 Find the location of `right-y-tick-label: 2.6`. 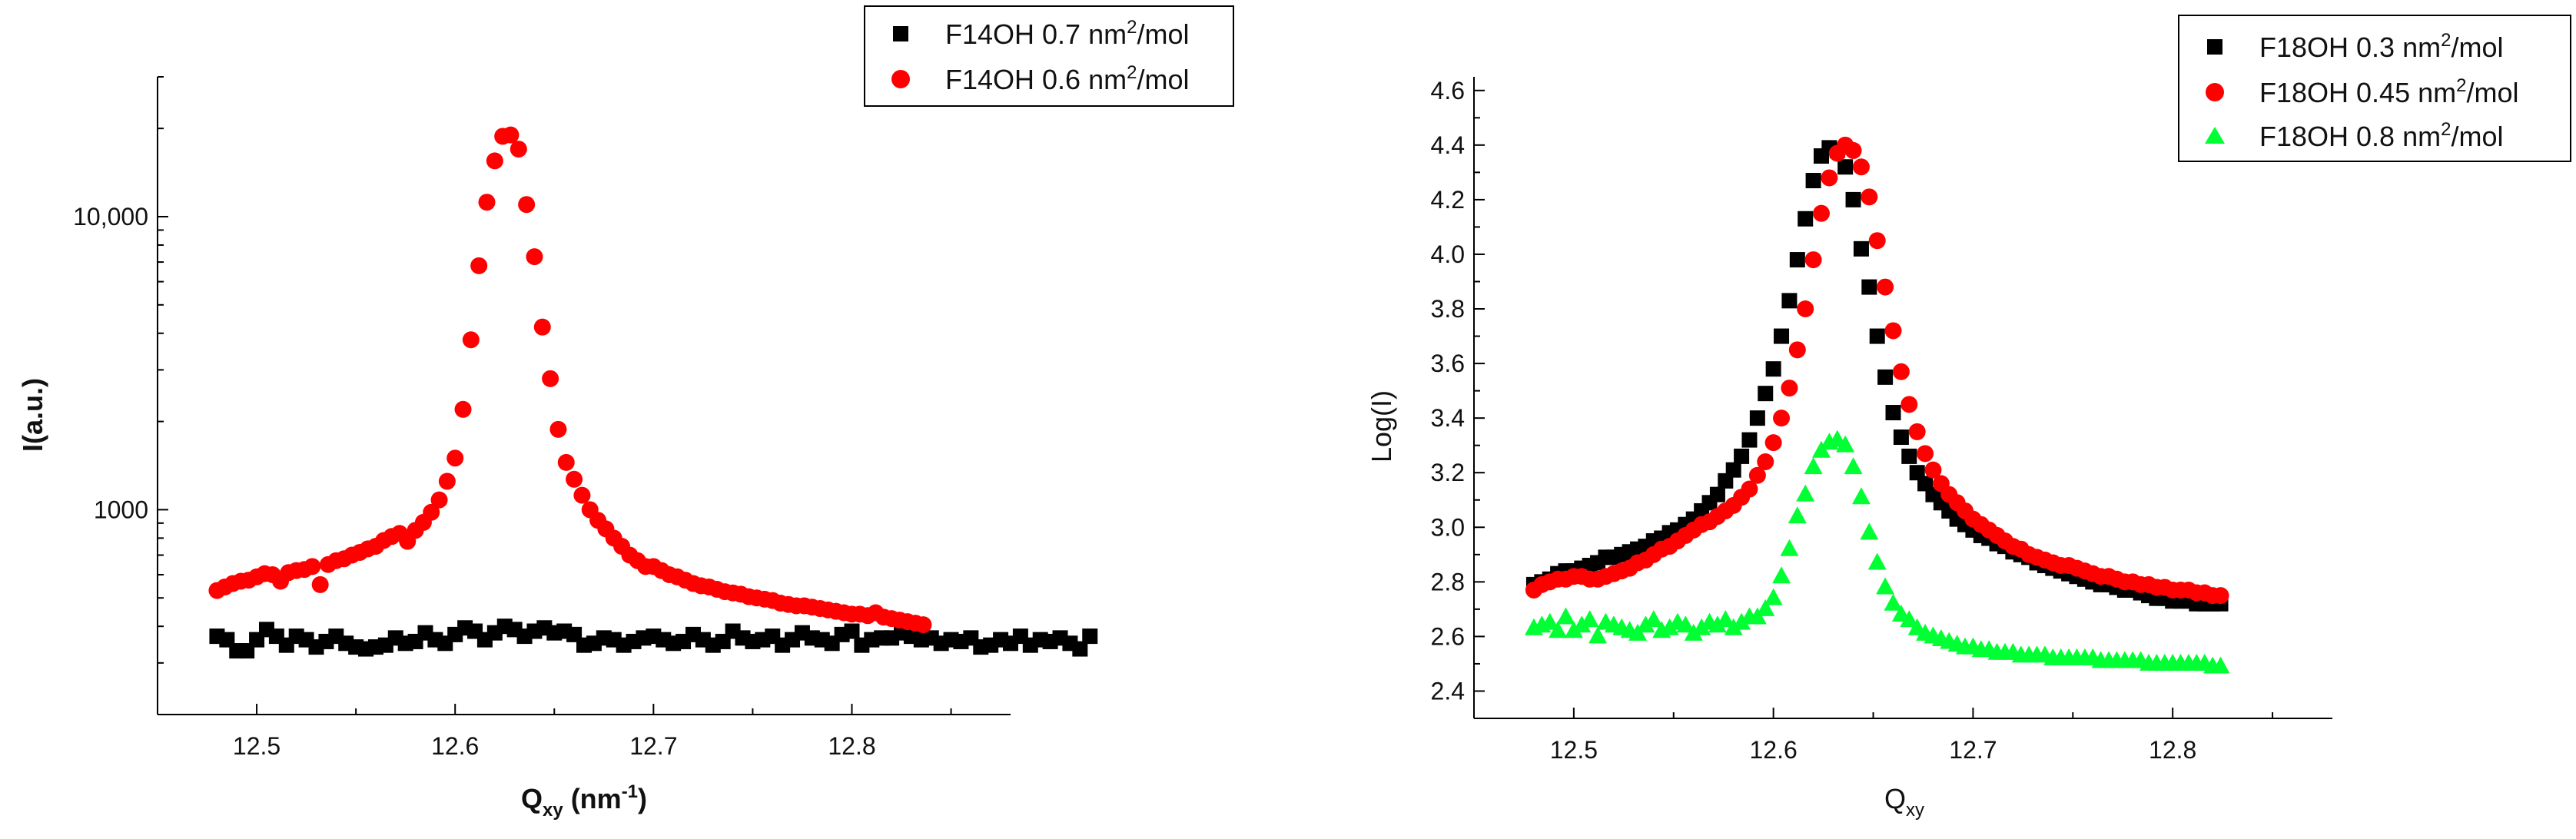

right-y-tick-label: 2.6 is located at coordinates (1448, 636).